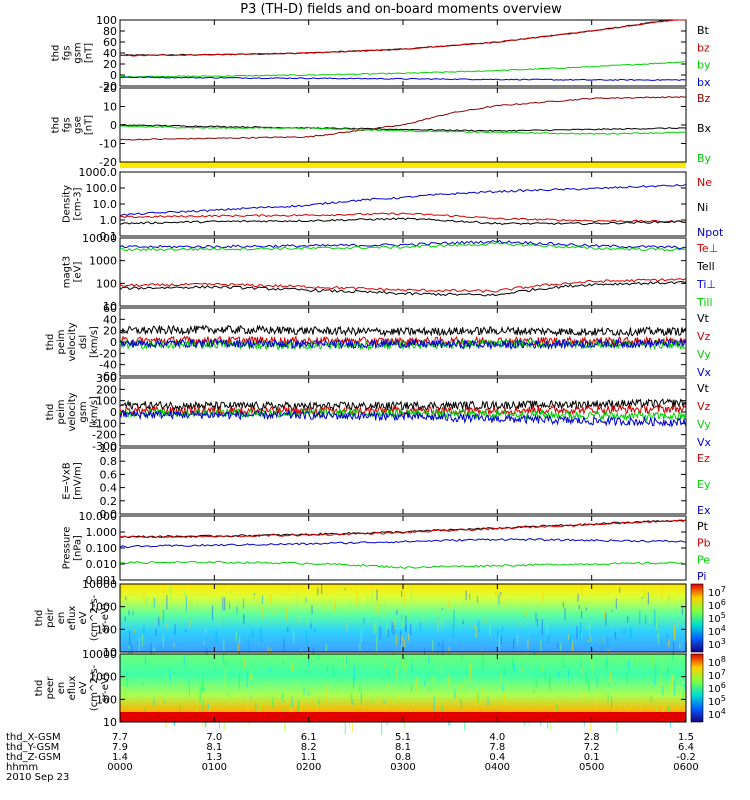 Image resolution: width=750 pixels, height=800 pixels. Describe the element at coordinates (22, 767) in the screenshot. I see `x-row-label: hhmm` at that location.